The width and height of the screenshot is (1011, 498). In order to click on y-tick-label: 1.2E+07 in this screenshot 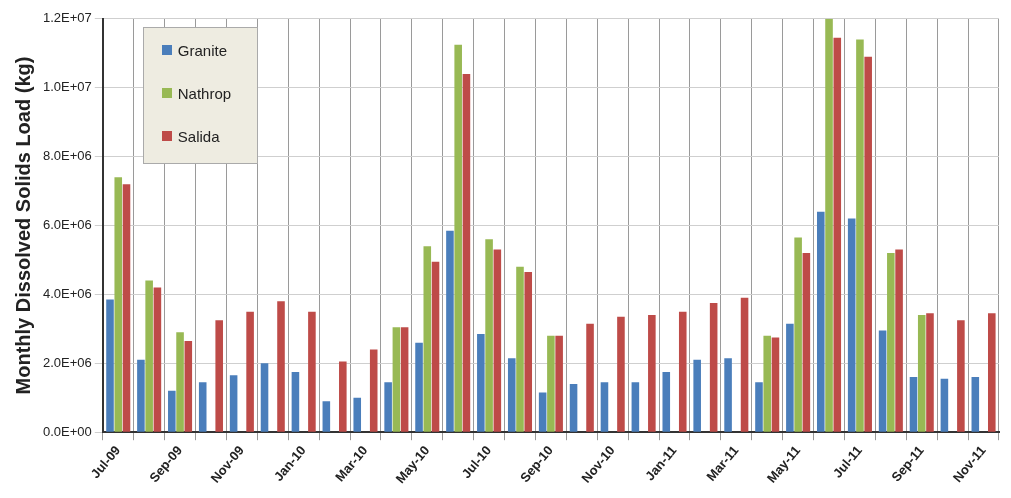, I will do `click(67, 18)`.